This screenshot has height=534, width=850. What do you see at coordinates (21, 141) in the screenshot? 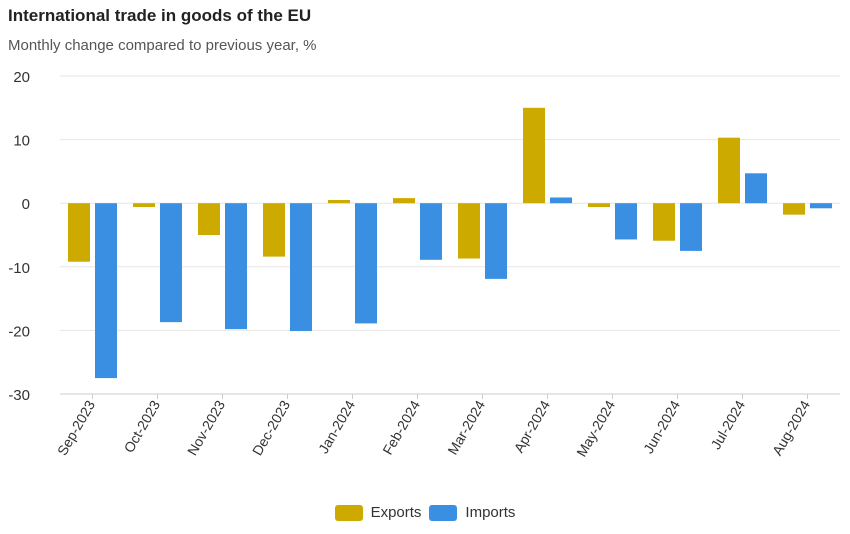
I see `y-tick-label: 10` at bounding box center [21, 141].